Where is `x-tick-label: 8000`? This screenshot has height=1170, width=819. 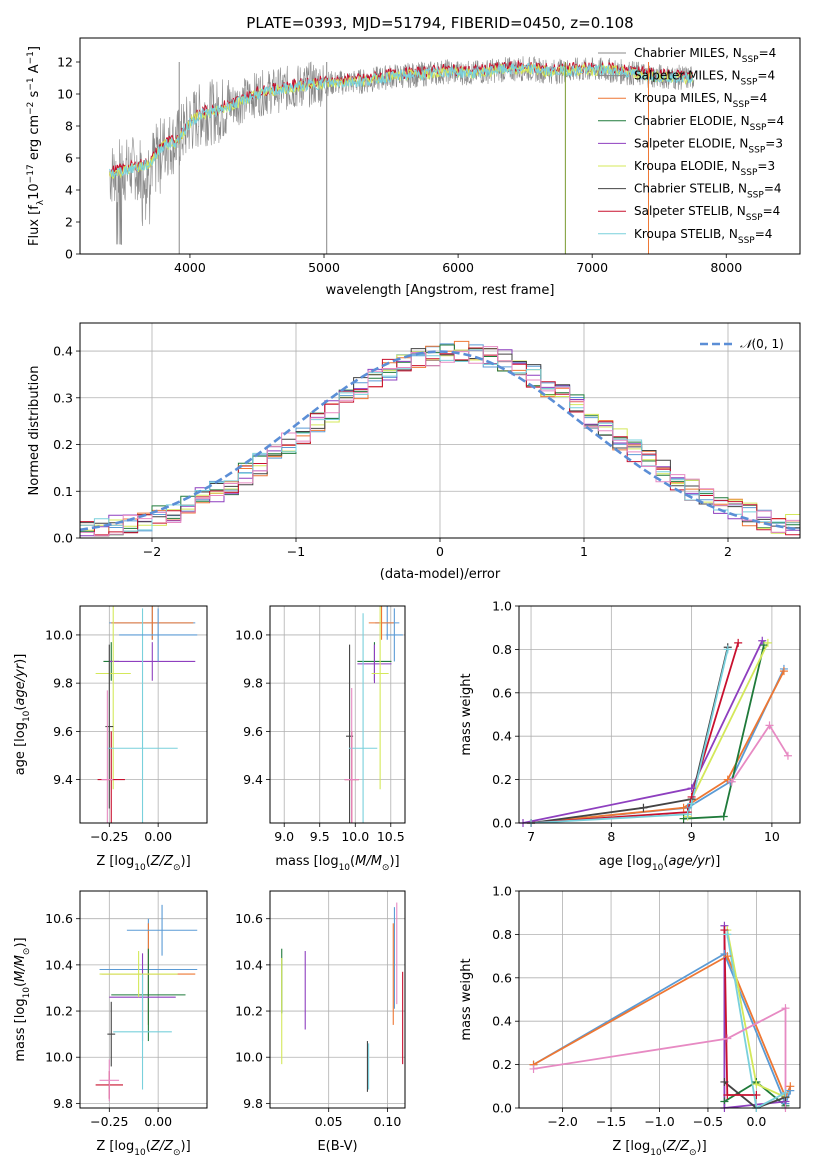
x-tick-label: 8000 is located at coordinates (726, 267).